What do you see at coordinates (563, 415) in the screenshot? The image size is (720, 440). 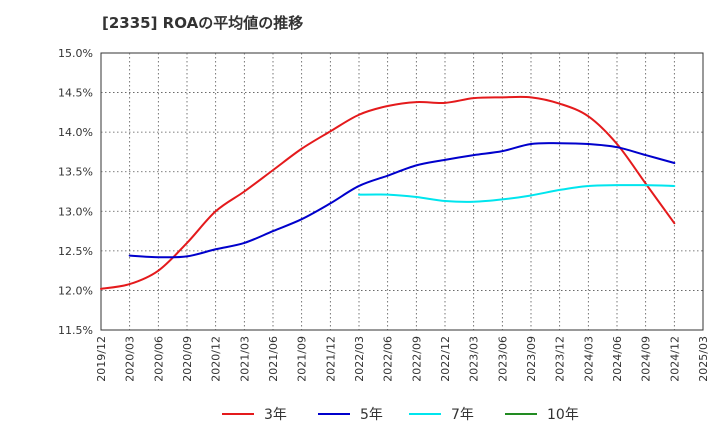 I see `legend-label-4: 10年` at bounding box center [563, 415].